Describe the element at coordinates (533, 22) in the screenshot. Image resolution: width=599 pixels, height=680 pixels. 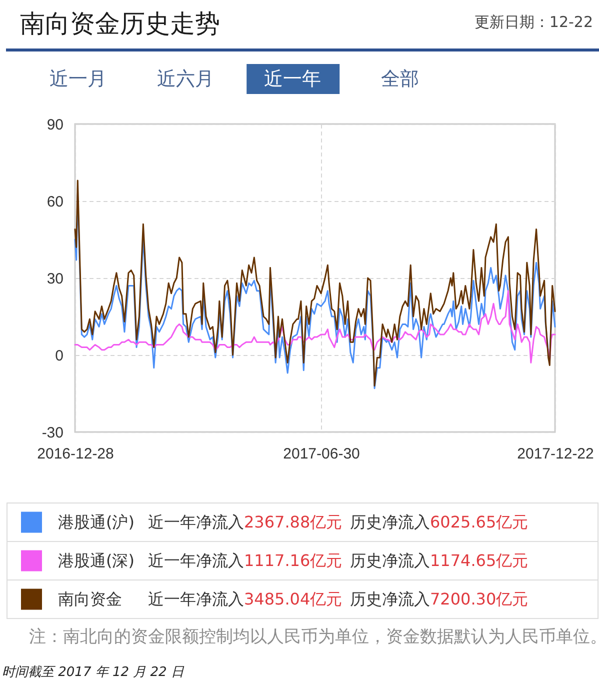
I see `chart-subtitle: 更新日期：12-22` at that location.